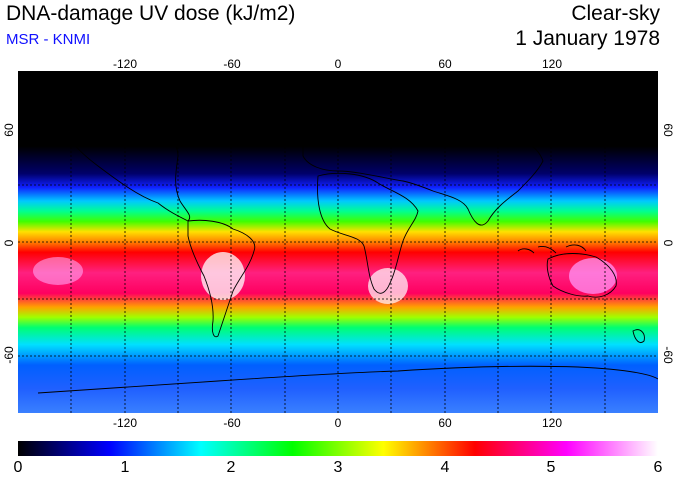 The image size is (678, 480). Describe the element at coordinates (232, 423) in the screenshot. I see `lon-label-bottom: -60` at that location.